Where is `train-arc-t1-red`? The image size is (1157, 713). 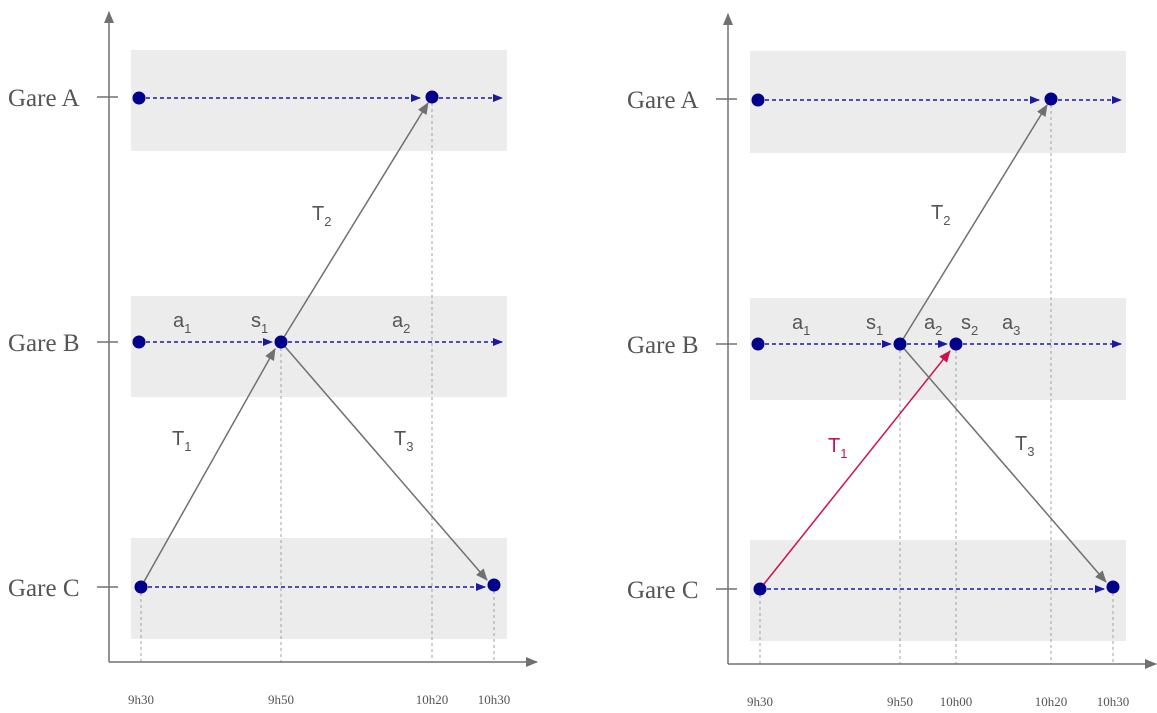 train-arc-t1-red is located at coordinates (855, 470).